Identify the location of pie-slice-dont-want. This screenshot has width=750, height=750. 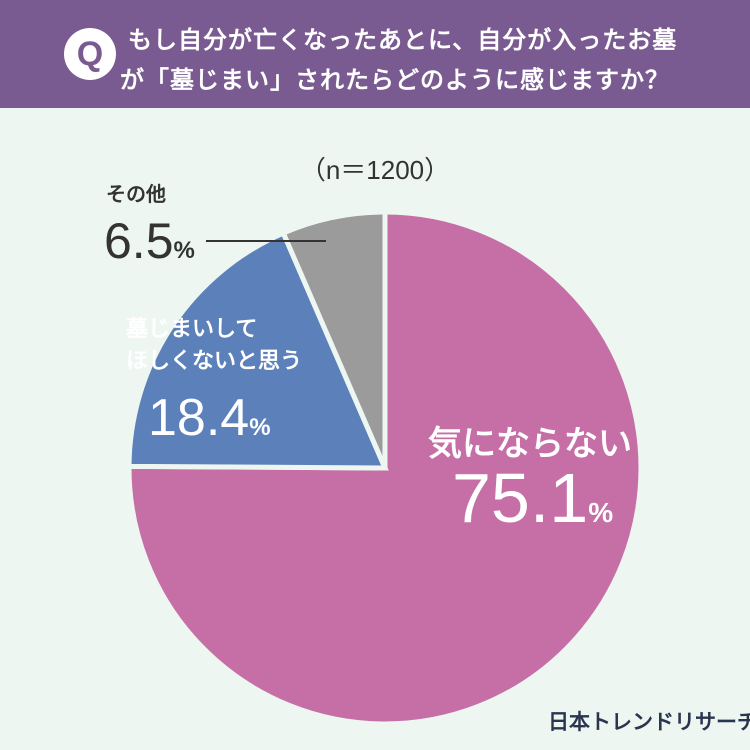
(257, 350).